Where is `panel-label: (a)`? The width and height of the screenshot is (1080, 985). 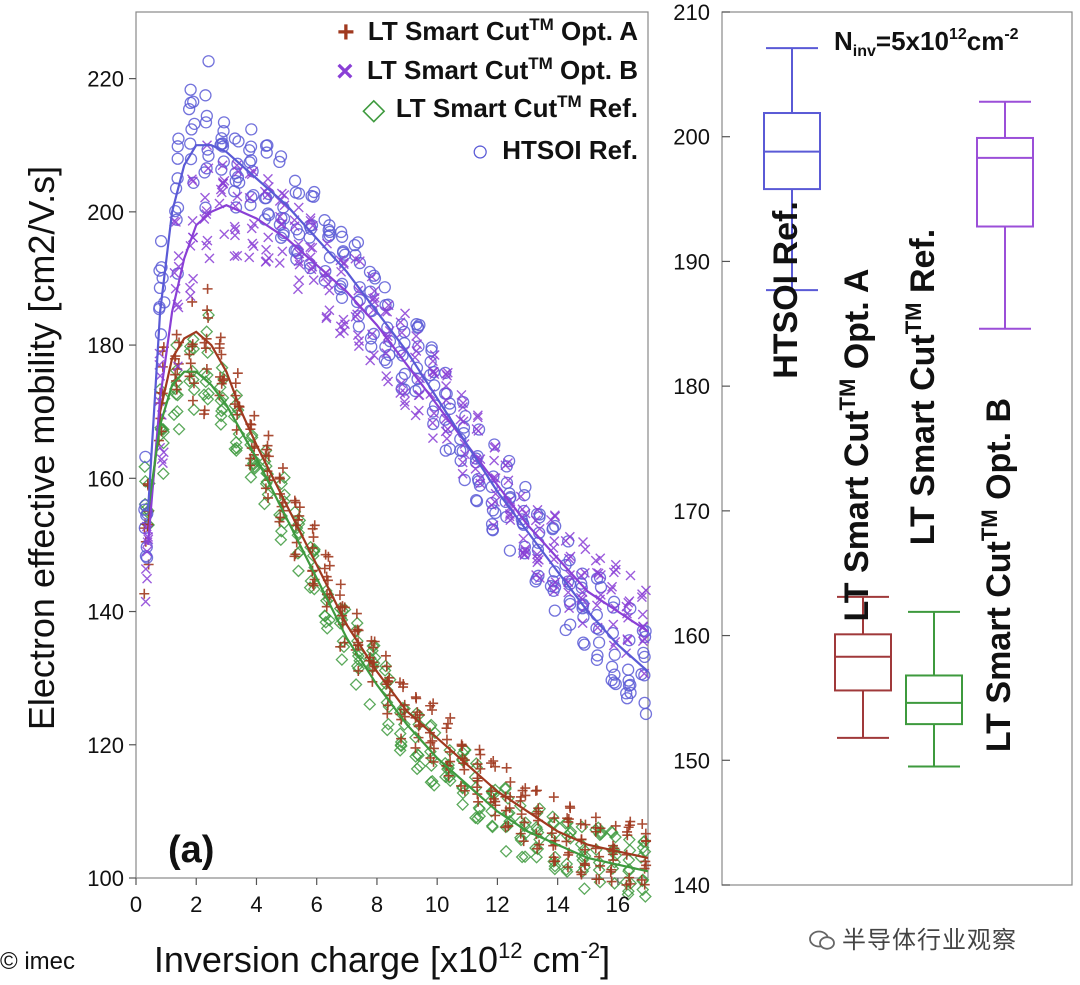
panel-label: (a) is located at coordinates (191, 850).